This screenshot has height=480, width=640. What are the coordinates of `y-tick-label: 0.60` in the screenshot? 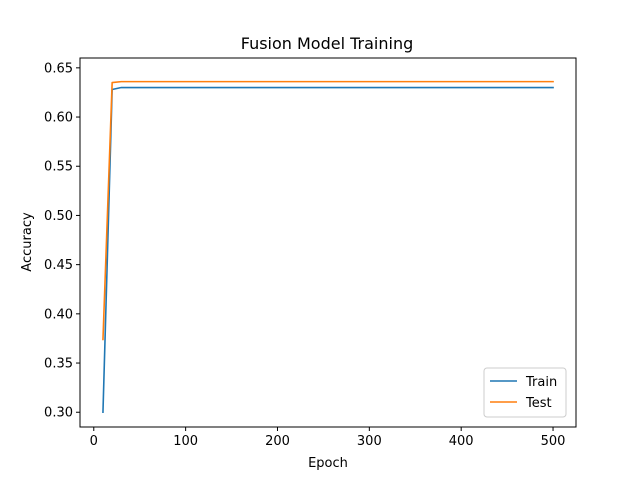 It's located at (58, 118).